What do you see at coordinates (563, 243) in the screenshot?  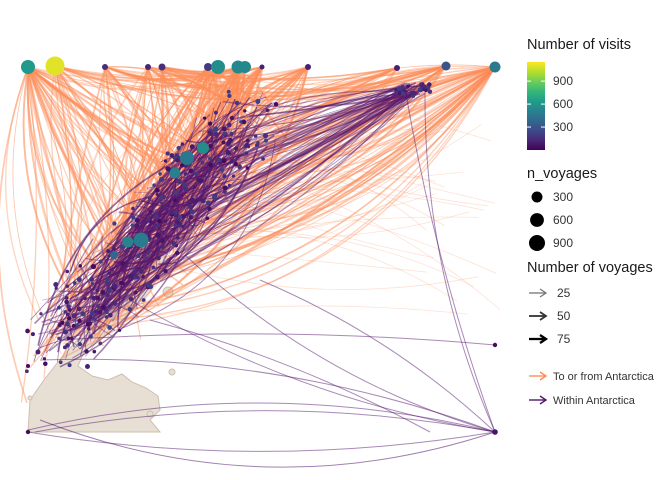 I see `size-legend-label: 900` at bounding box center [563, 243].